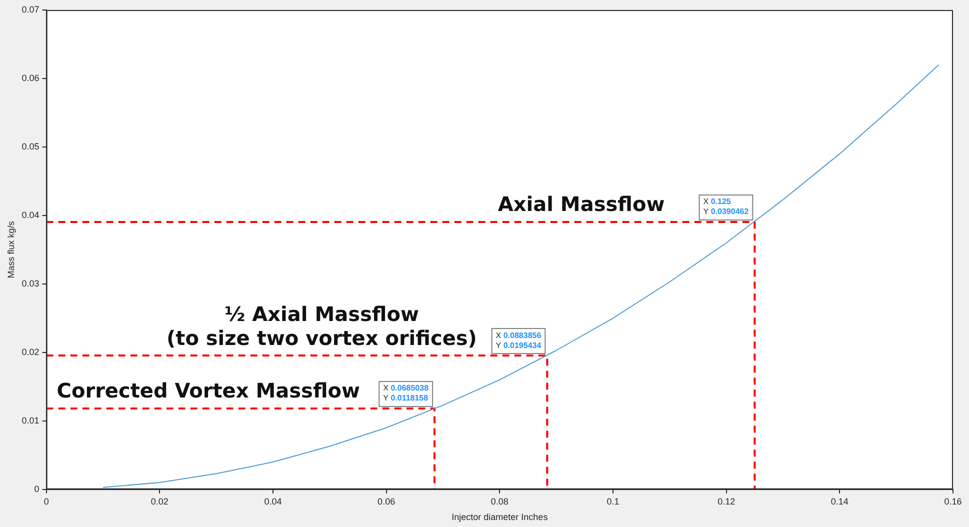 This screenshot has width=969, height=527. Describe the element at coordinates (46, 501) in the screenshot. I see `x-tick-label: 0` at that location.